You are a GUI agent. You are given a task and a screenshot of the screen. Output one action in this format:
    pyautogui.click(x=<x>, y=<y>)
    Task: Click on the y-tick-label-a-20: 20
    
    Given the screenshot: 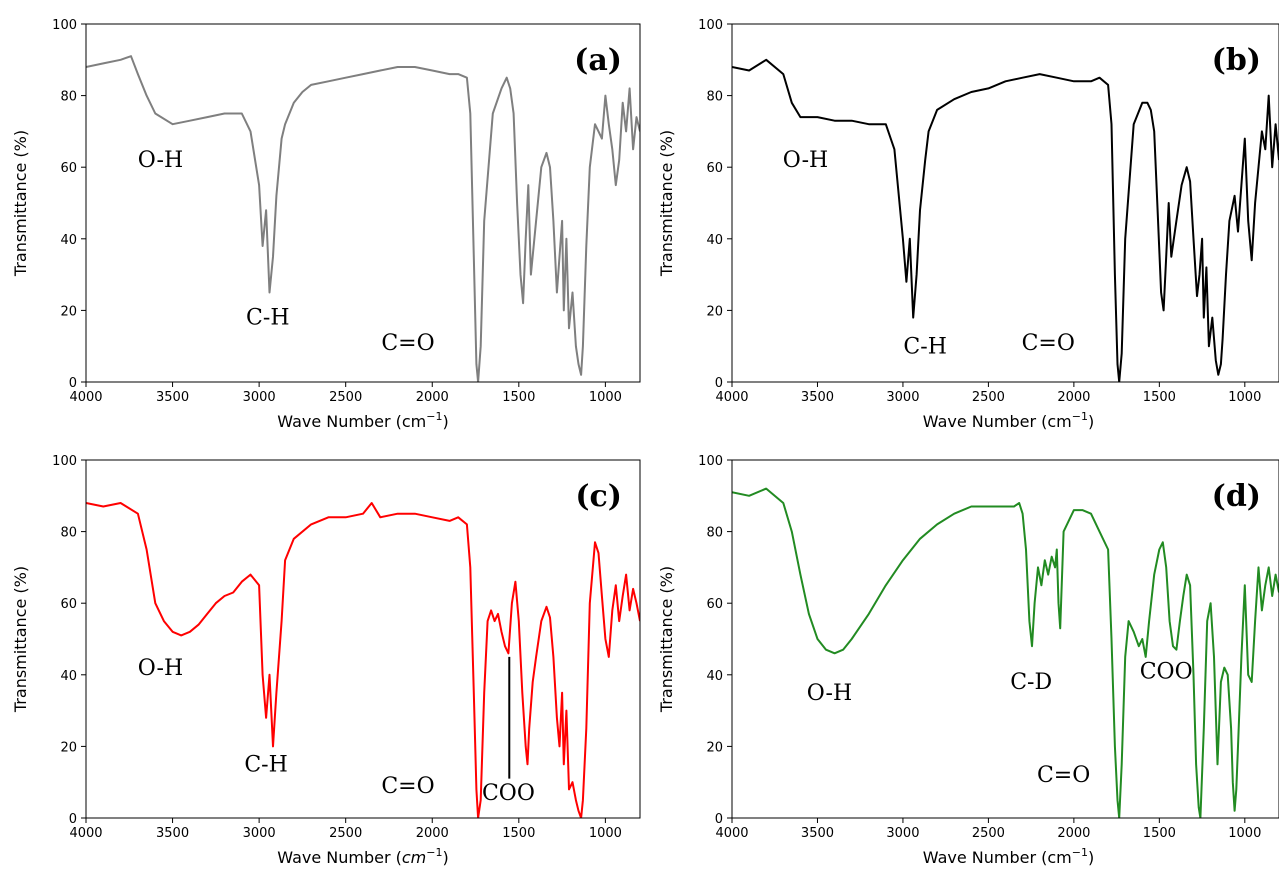 What is the action you would take?
    pyautogui.click(x=68, y=311)
    